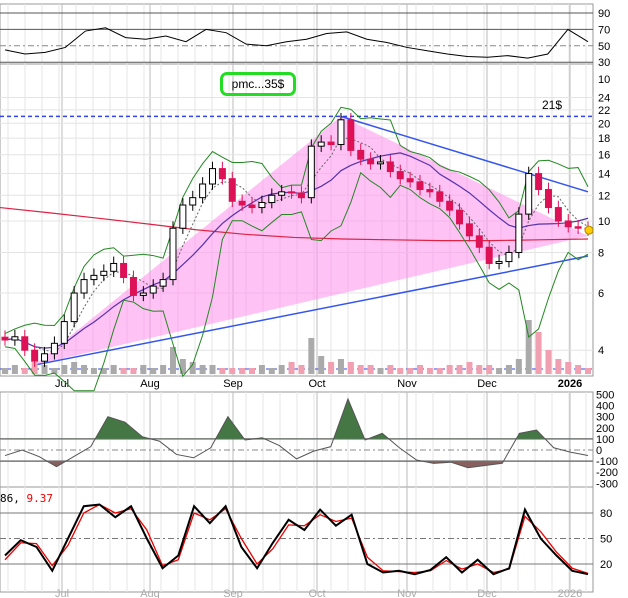 This screenshot has height=598, width=628. Describe the element at coordinates (552, 105) in the screenshot. I see `resistance-label: 21$` at that location.